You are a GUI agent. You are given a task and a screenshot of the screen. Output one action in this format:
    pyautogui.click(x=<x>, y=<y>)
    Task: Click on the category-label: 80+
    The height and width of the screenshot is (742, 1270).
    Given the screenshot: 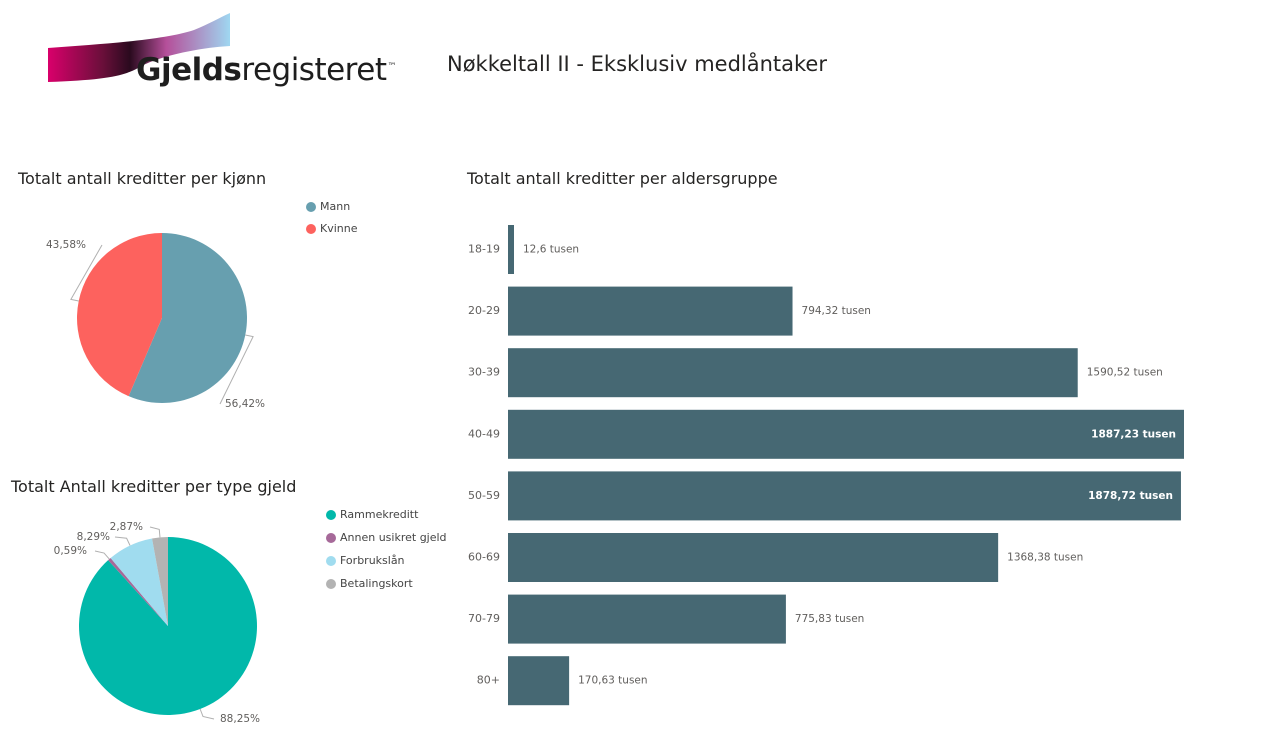 What is the action you would take?
    pyautogui.click(x=488, y=680)
    